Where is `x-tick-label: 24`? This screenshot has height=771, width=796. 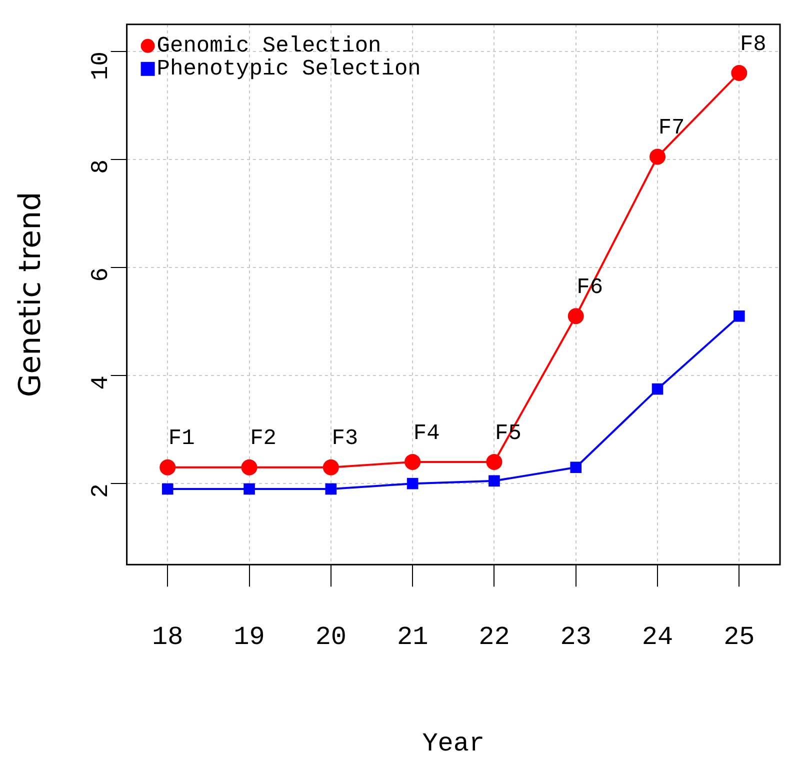
x-tick-label: 24 is located at coordinates (658, 637).